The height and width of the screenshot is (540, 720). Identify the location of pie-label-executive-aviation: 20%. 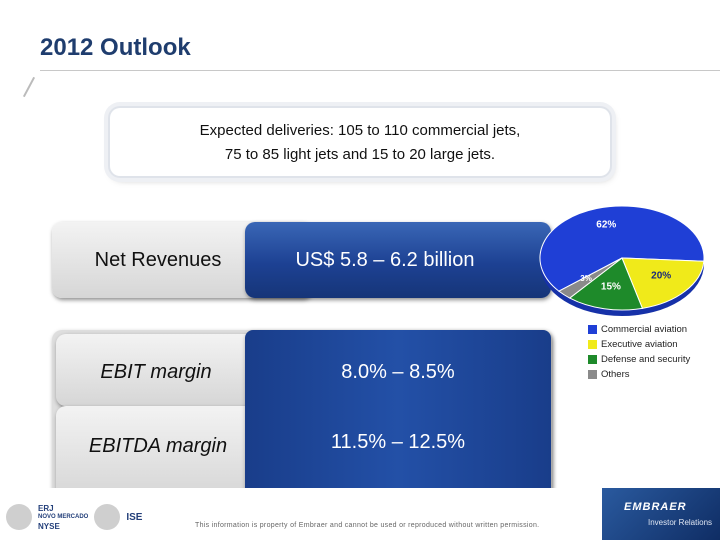
(661, 276).